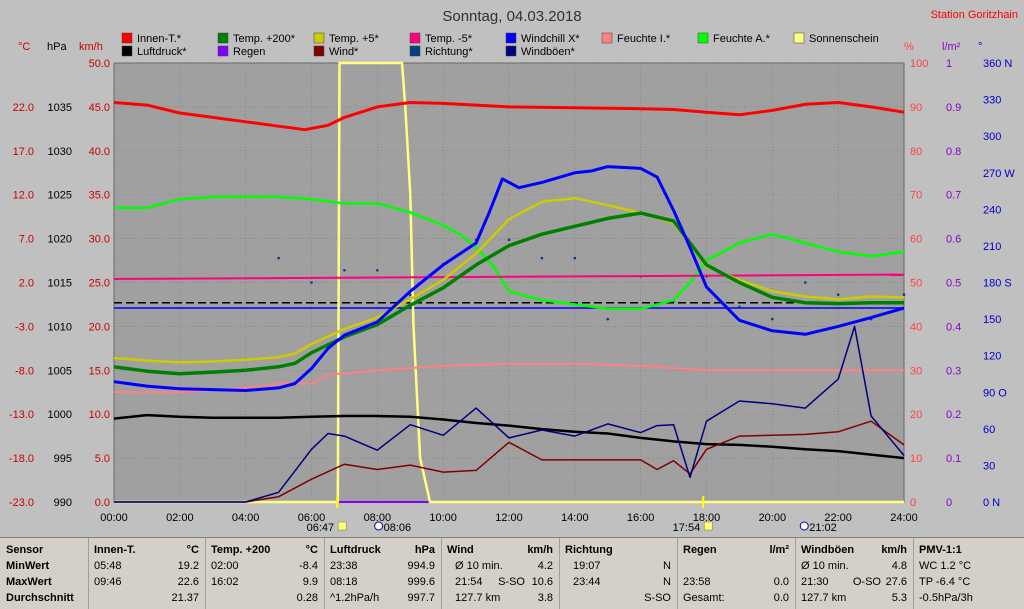 The height and width of the screenshot is (609, 1024). I want to click on x-tick-label: 18:00, so click(707, 518).